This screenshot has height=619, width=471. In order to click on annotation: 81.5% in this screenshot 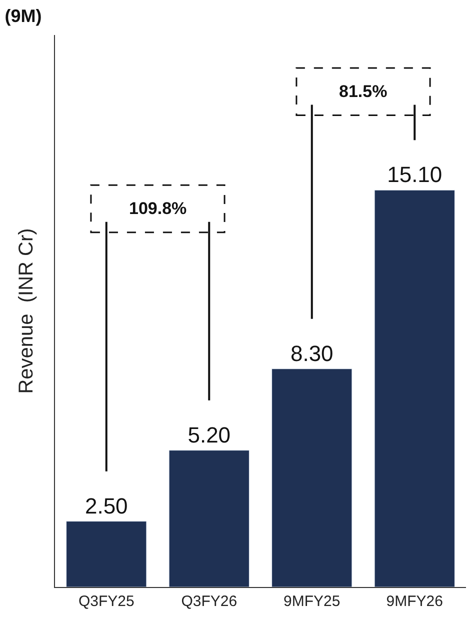, I will do `click(363, 91)`.